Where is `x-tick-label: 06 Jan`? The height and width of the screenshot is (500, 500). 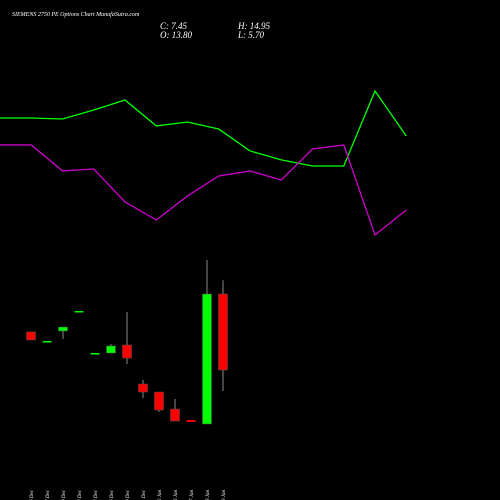
x-tick-label: 06 Jan is located at coordinates (176, 495).